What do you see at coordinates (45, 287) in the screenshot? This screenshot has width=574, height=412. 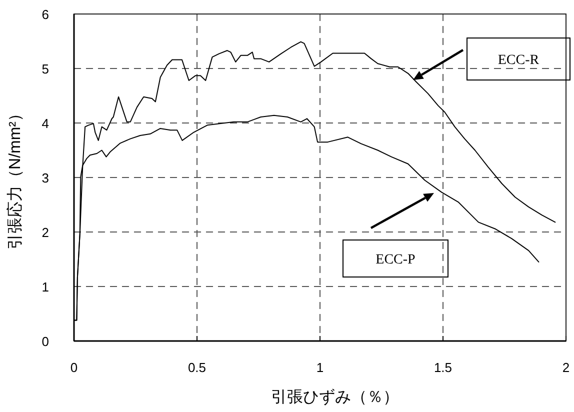 I see `y-tick-label: 1` at bounding box center [45, 287].